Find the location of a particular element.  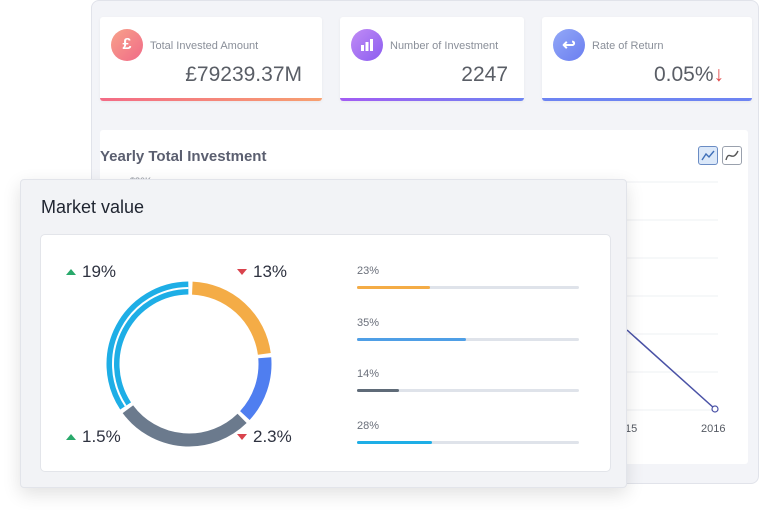

stat-label: Total Invested Amount is located at coordinates (204, 46).